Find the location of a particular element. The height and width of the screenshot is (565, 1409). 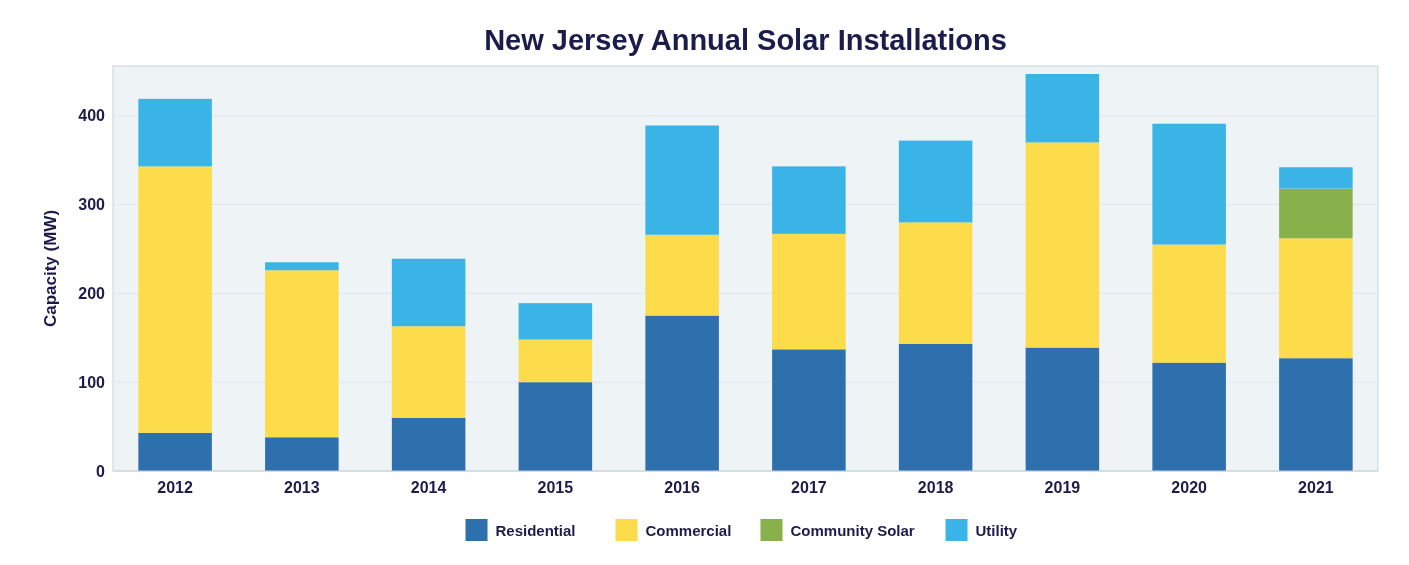

y-axis-title: Capacity (MW) is located at coordinates (50, 268).